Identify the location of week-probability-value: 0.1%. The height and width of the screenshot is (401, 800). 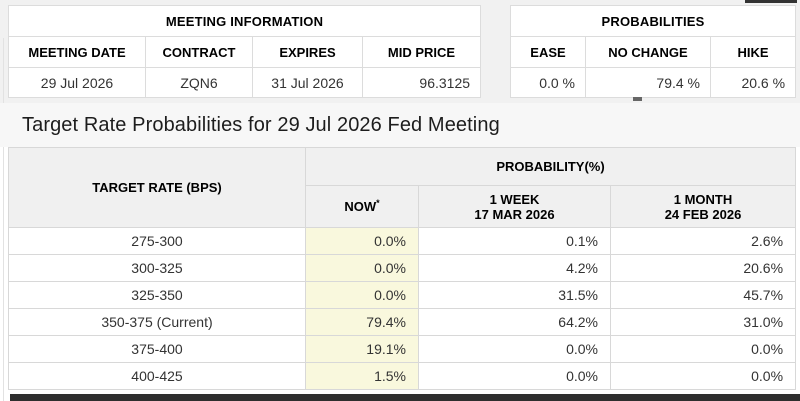
(514, 241).